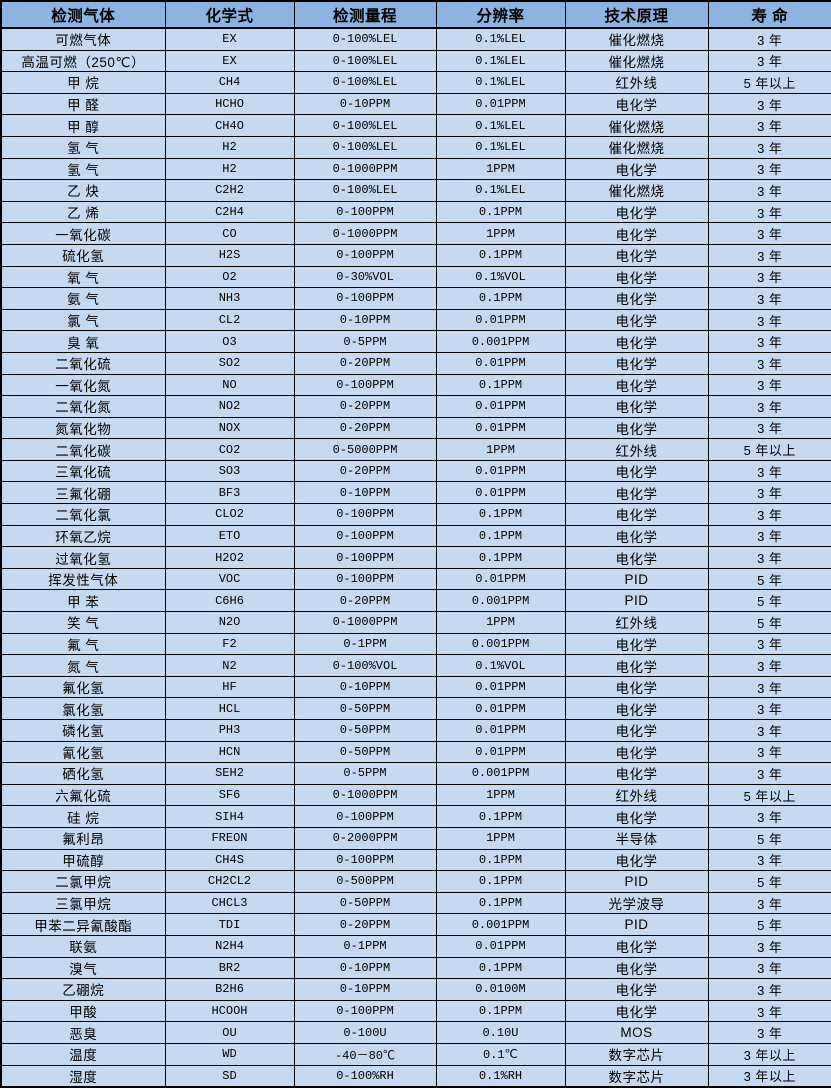 This screenshot has width=831, height=1088. What do you see at coordinates (229, 233) in the screenshot?
I see `cell-formula: CO` at bounding box center [229, 233].